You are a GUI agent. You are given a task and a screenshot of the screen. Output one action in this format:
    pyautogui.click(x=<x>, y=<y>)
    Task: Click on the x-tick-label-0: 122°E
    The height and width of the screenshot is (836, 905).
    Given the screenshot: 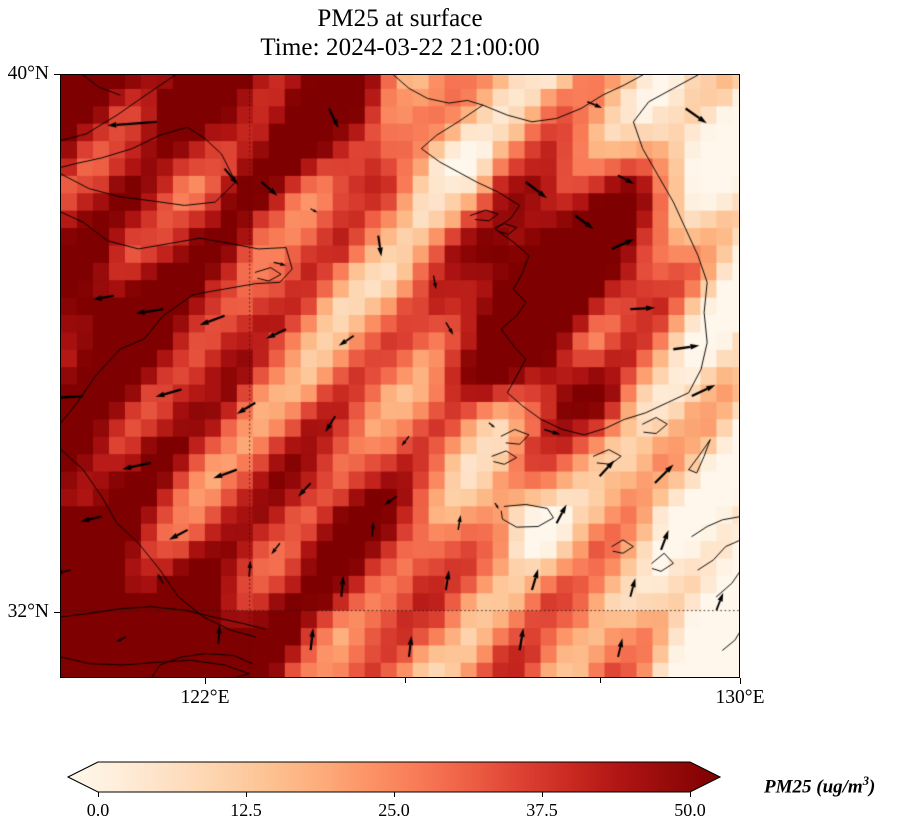 What is the action you would take?
    pyautogui.click(x=205, y=697)
    